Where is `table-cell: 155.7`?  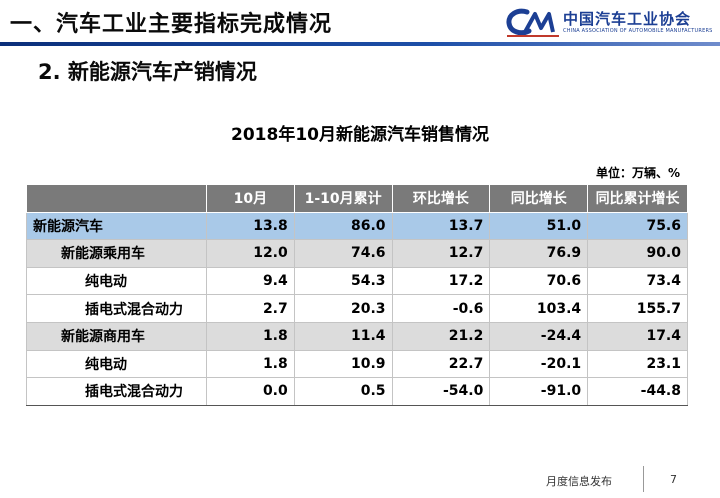 table-cell: 155.7 is located at coordinates (637, 308).